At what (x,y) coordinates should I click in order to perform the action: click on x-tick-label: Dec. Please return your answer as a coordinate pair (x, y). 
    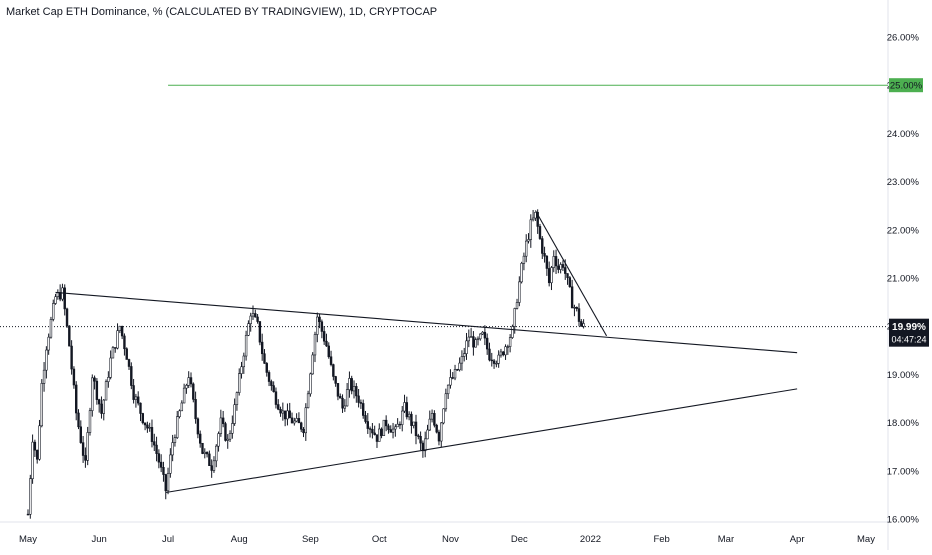
    Looking at the image, I should click on (519, 539).